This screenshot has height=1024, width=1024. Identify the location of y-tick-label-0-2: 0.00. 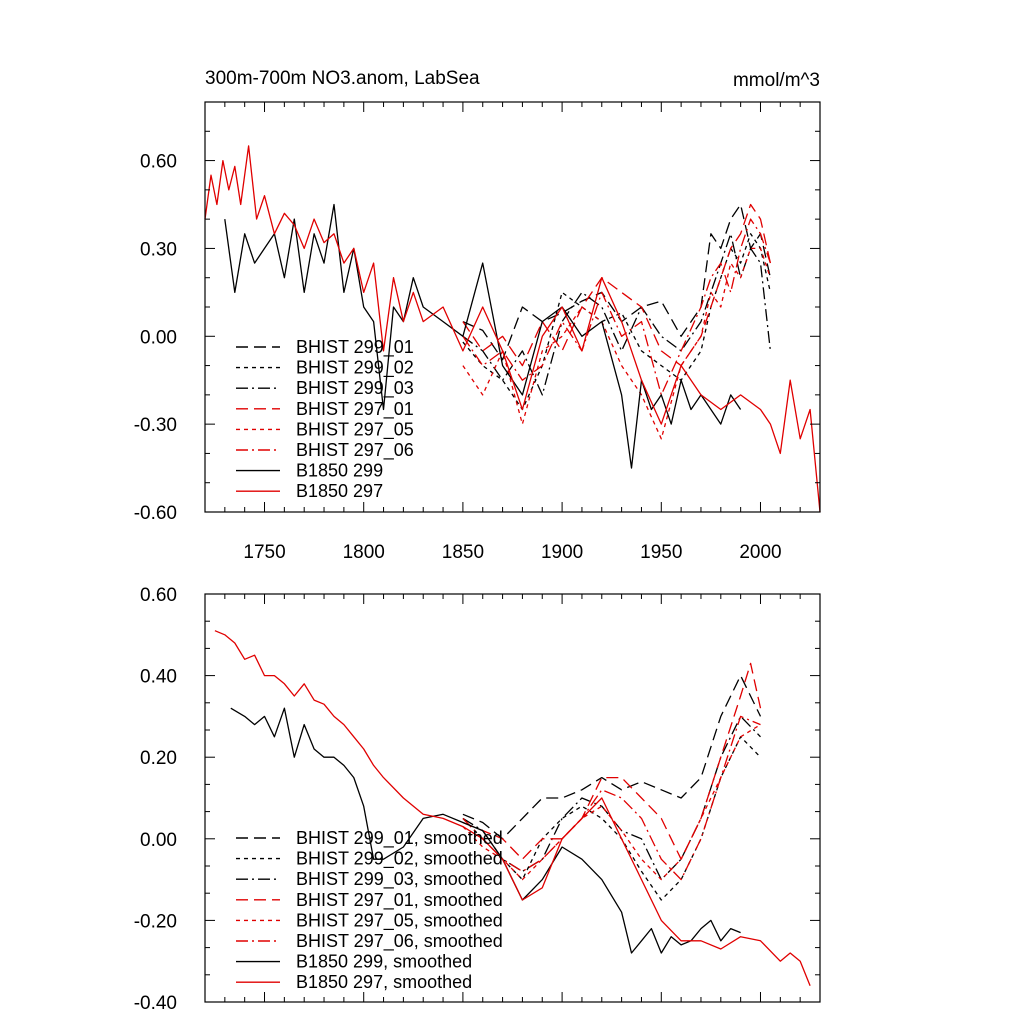
(158, 337).